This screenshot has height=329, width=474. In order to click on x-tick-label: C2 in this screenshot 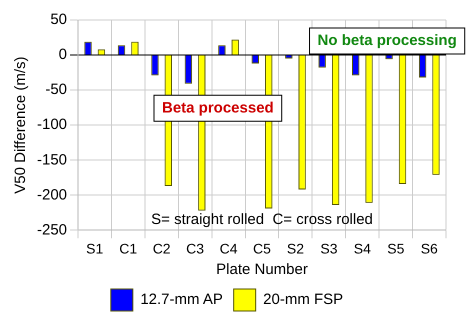, I will do `click(161, 248)`.